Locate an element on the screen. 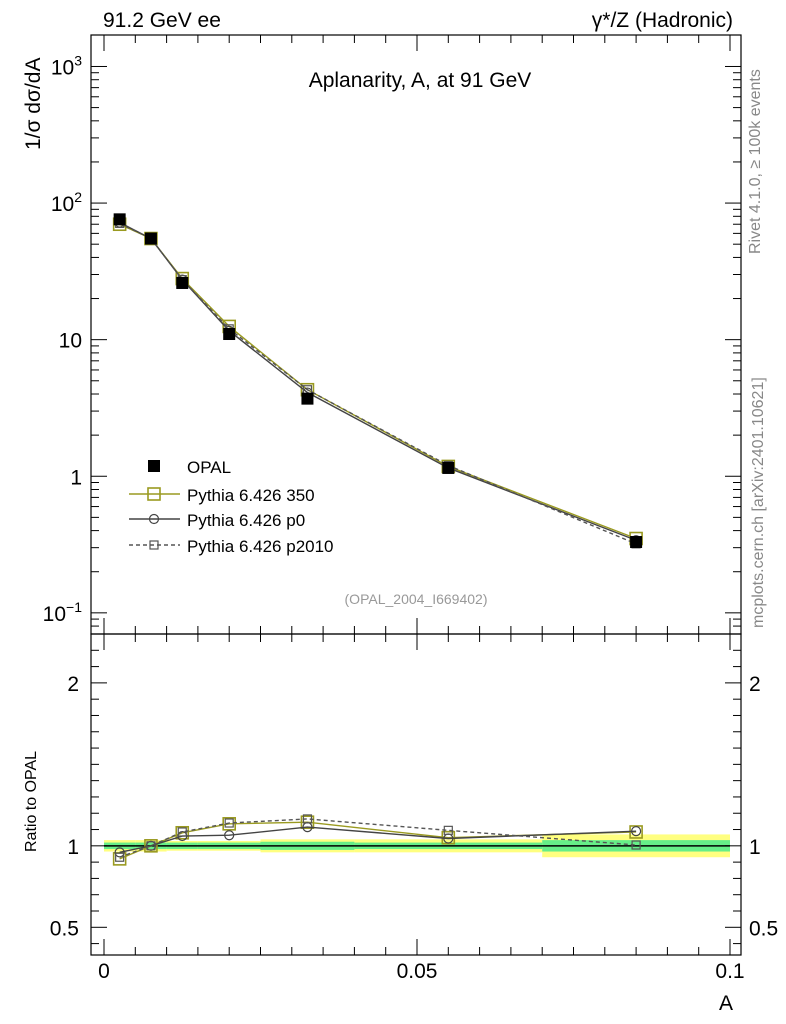  analysis-label: (OPAL_2004_I669402) is located at coordinates (416, 599).